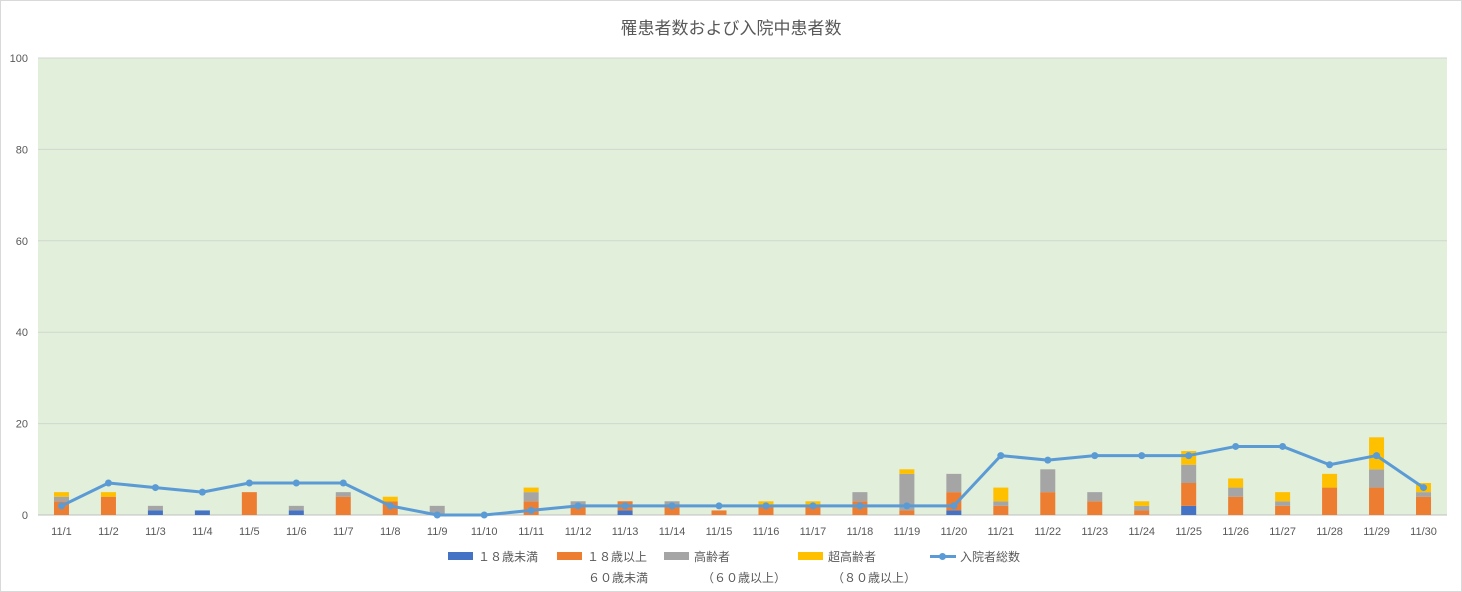 The height and width of the screenshot is (592, 1462). Describe the element at coordinates (1376, 532) in the screenshot. I see `x-tick-label: 11/29` at that location.